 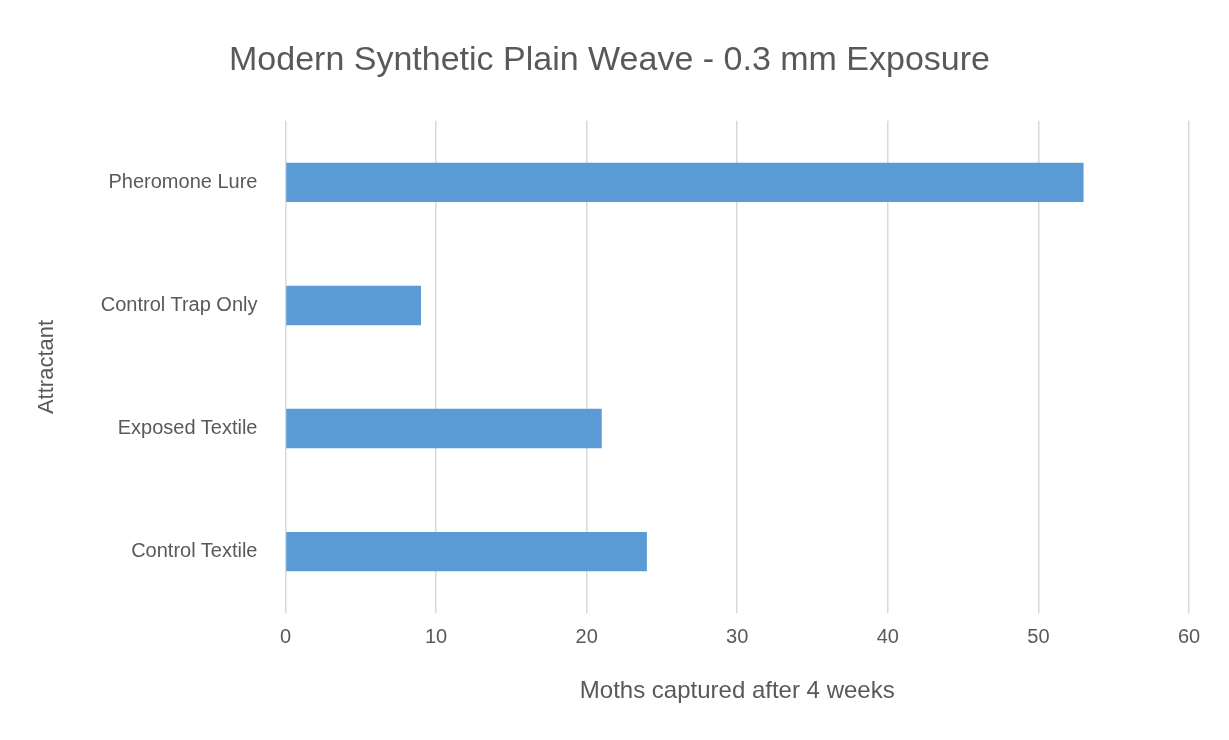 What do you see at coordinates (586, 635) in the screenshot?
I see `x-tick-label: 20` at bounding box center [586, 635].